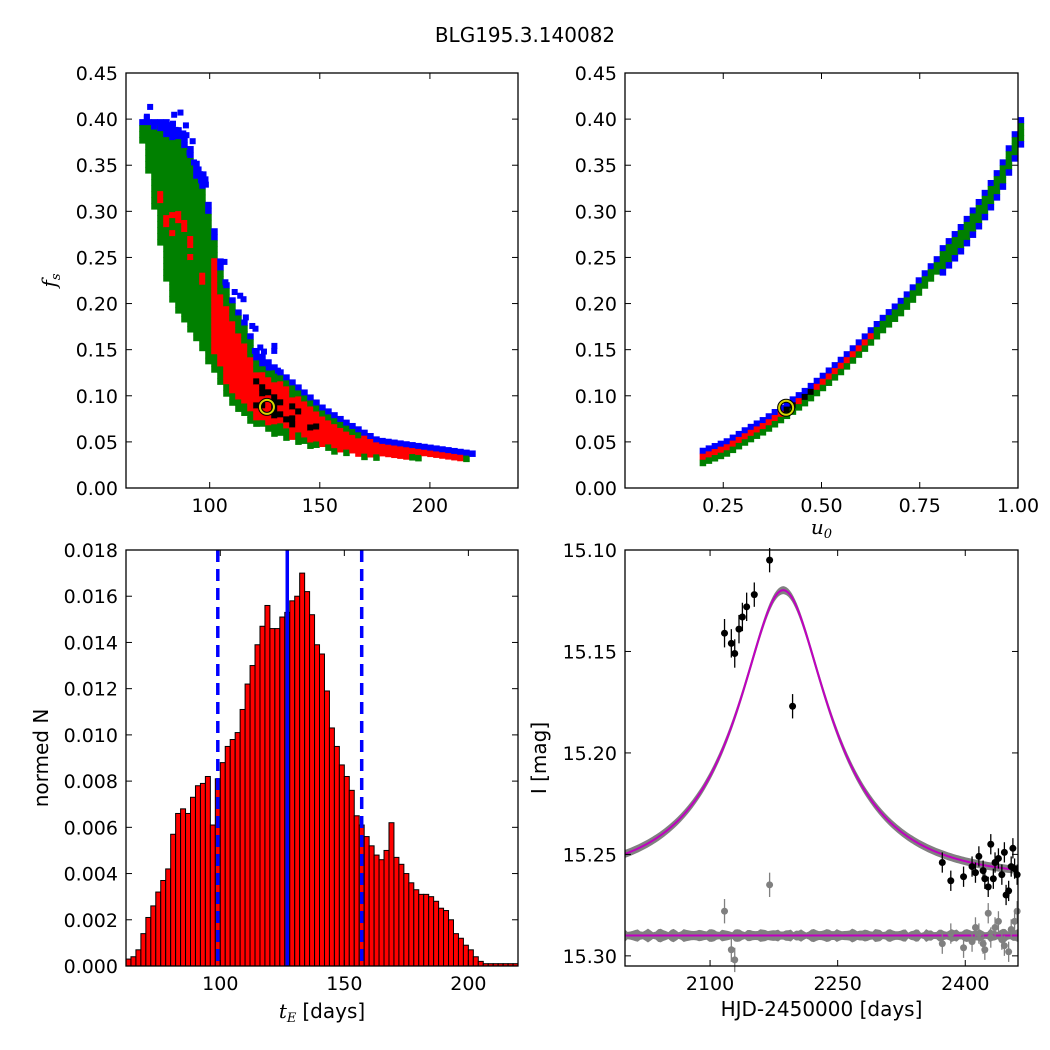 Image resolution: width=1050 pixels, height=1050 pixels. What do you see at coordinates (786, 407) in the screenshot?
I see `best-fit-marker` at bounding box center [786, 407].